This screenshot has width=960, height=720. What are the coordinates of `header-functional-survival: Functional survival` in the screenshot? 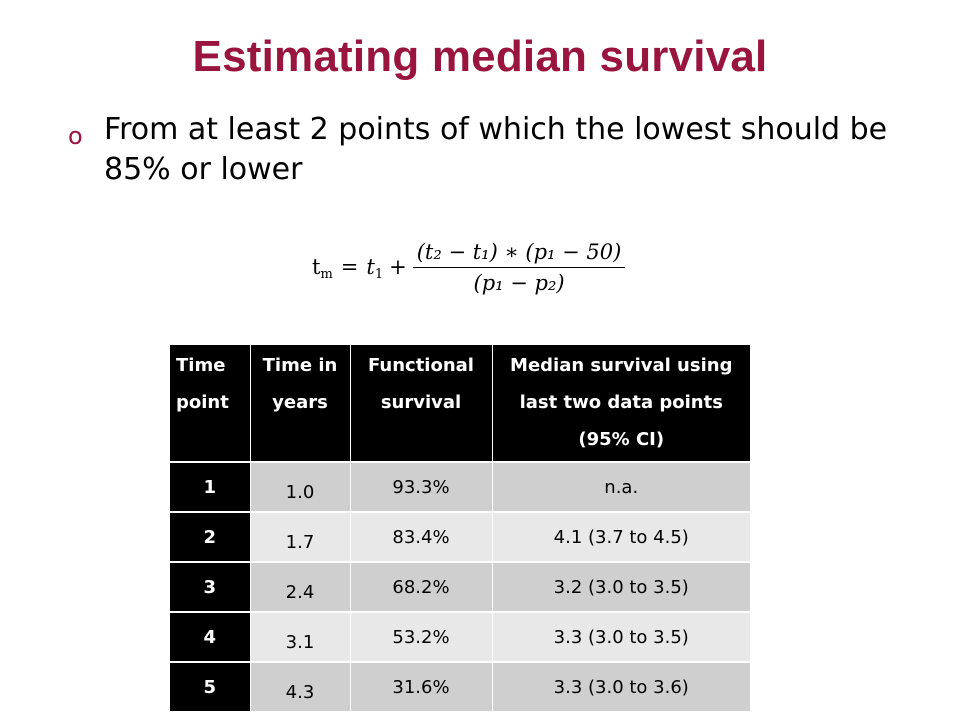 It's located at (420, 403).